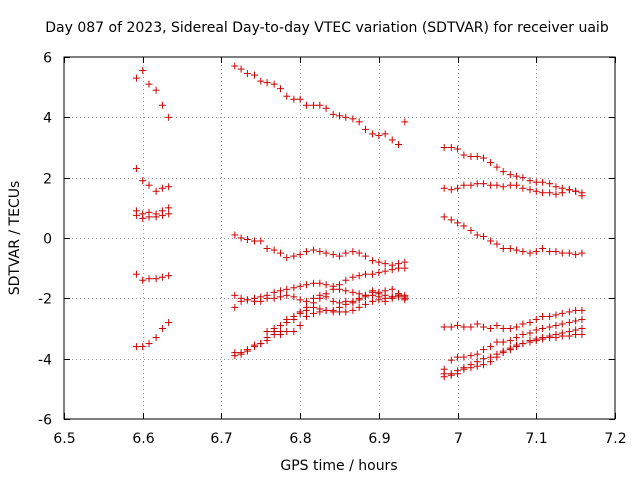  What do you see at coordinates (143, 439) in the screenshot?
I see `x-tick-label: 6.6` at bounding box center [143, 439].